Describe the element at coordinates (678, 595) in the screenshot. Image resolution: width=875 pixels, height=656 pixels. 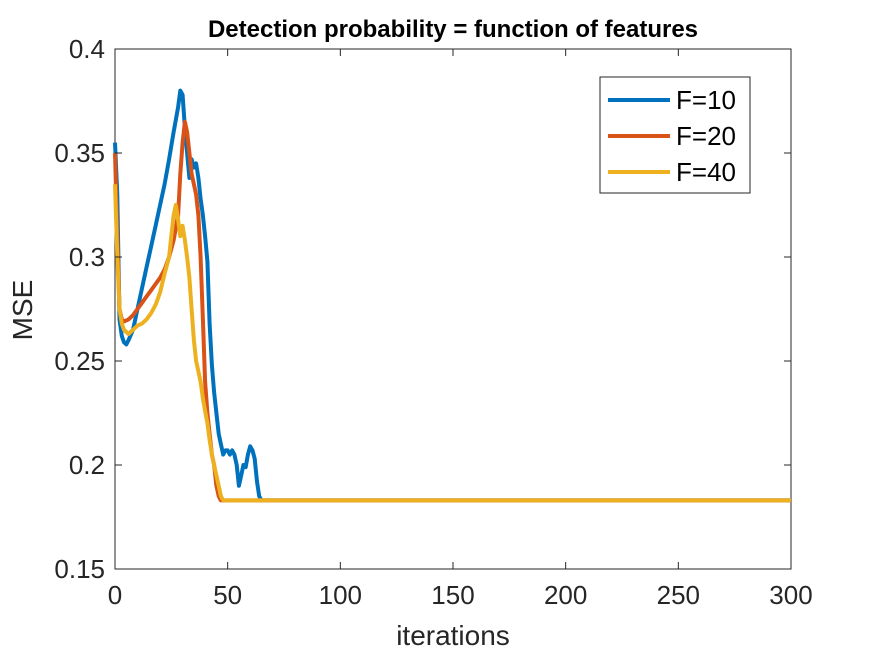
I see `x-tick-label: 250` at that location.